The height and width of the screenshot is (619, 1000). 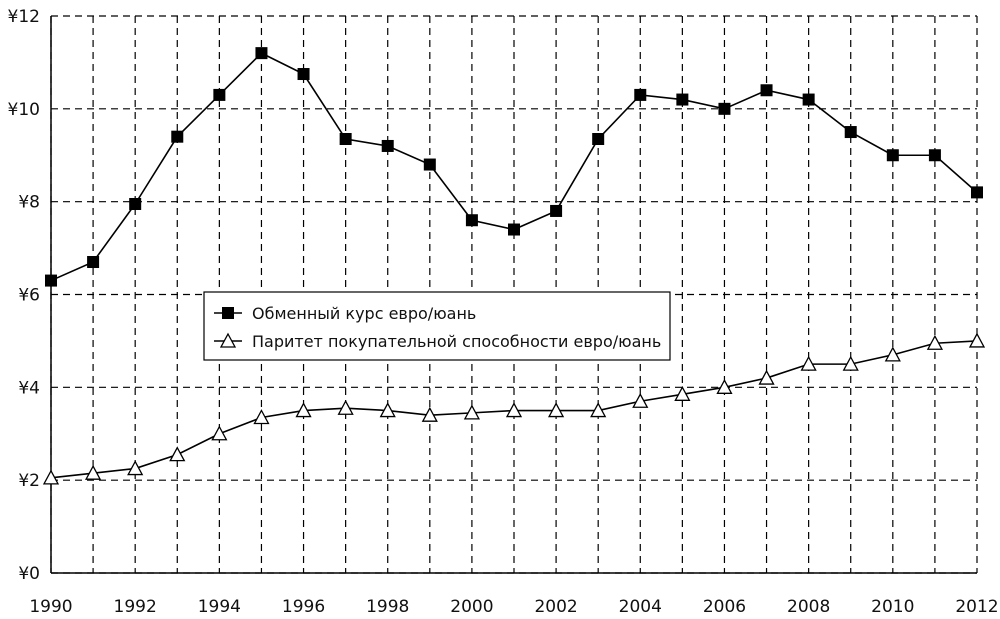 I want to click on y-tick-label: ¥10, so click(x=24, y=110).